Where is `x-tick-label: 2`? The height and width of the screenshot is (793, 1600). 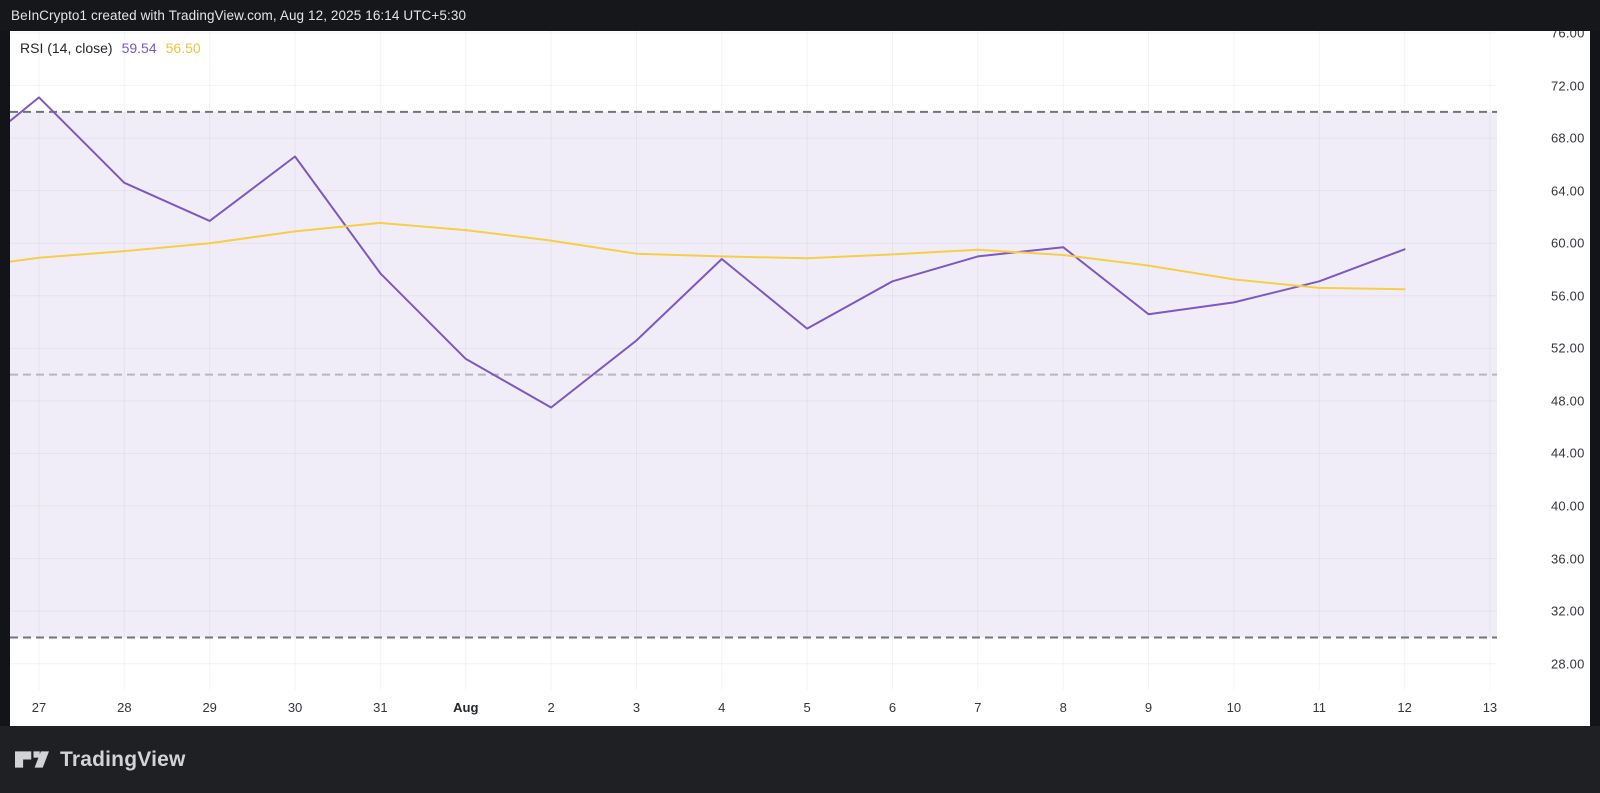
x-tick-label: 2 is located at coordinates (551, 707).